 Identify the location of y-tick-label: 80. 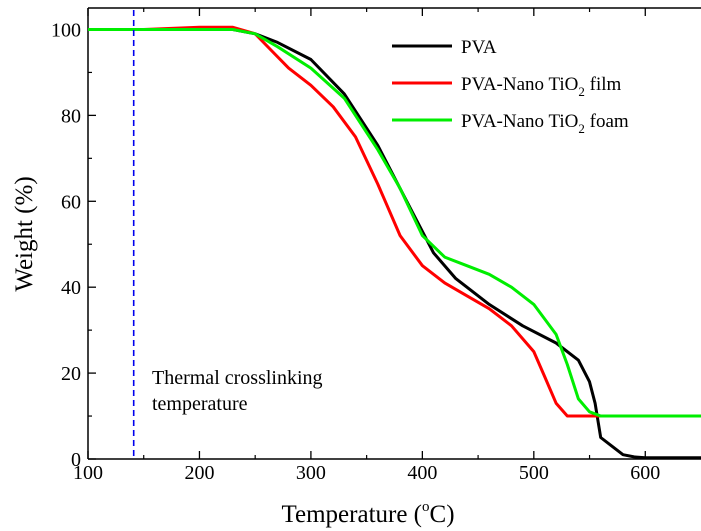
(71, 116).